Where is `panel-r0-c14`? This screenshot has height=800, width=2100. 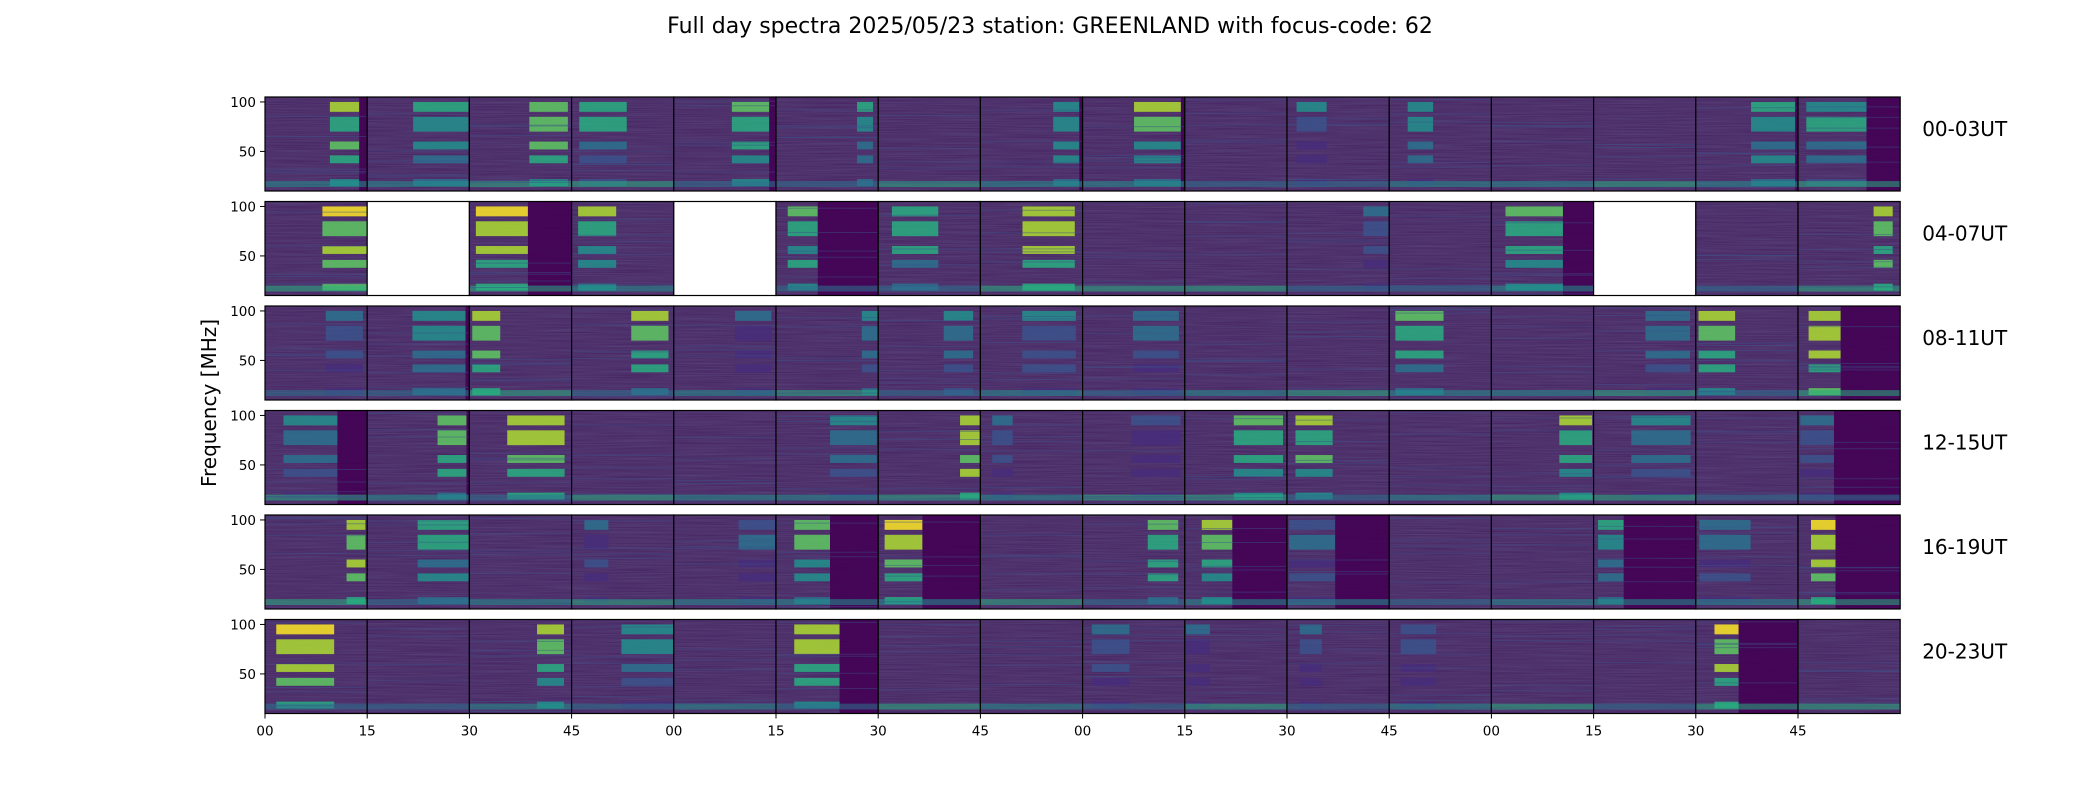 panel-r0-c14 is located at coordinates (1747, 144).